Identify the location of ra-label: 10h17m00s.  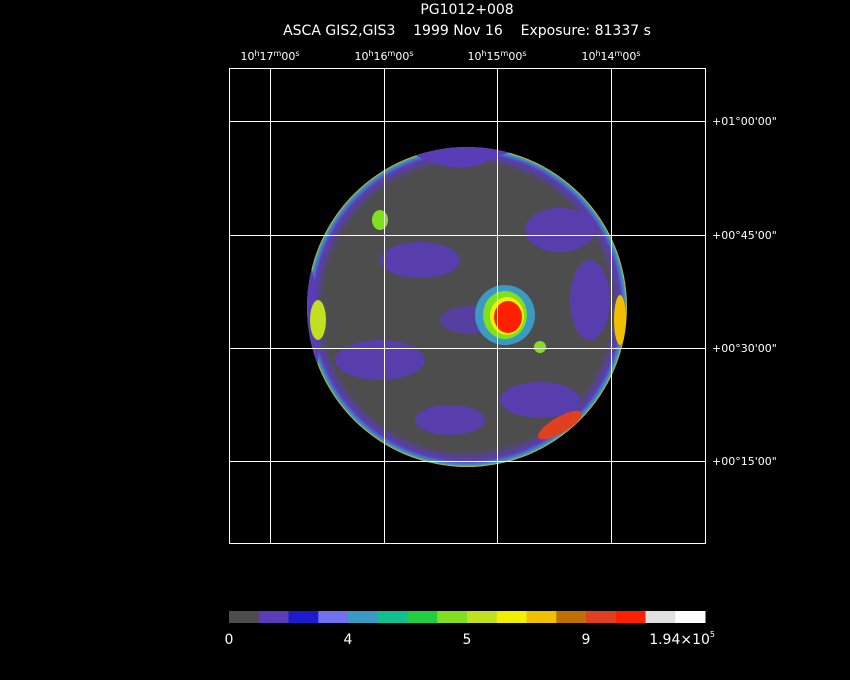
(269, 56).